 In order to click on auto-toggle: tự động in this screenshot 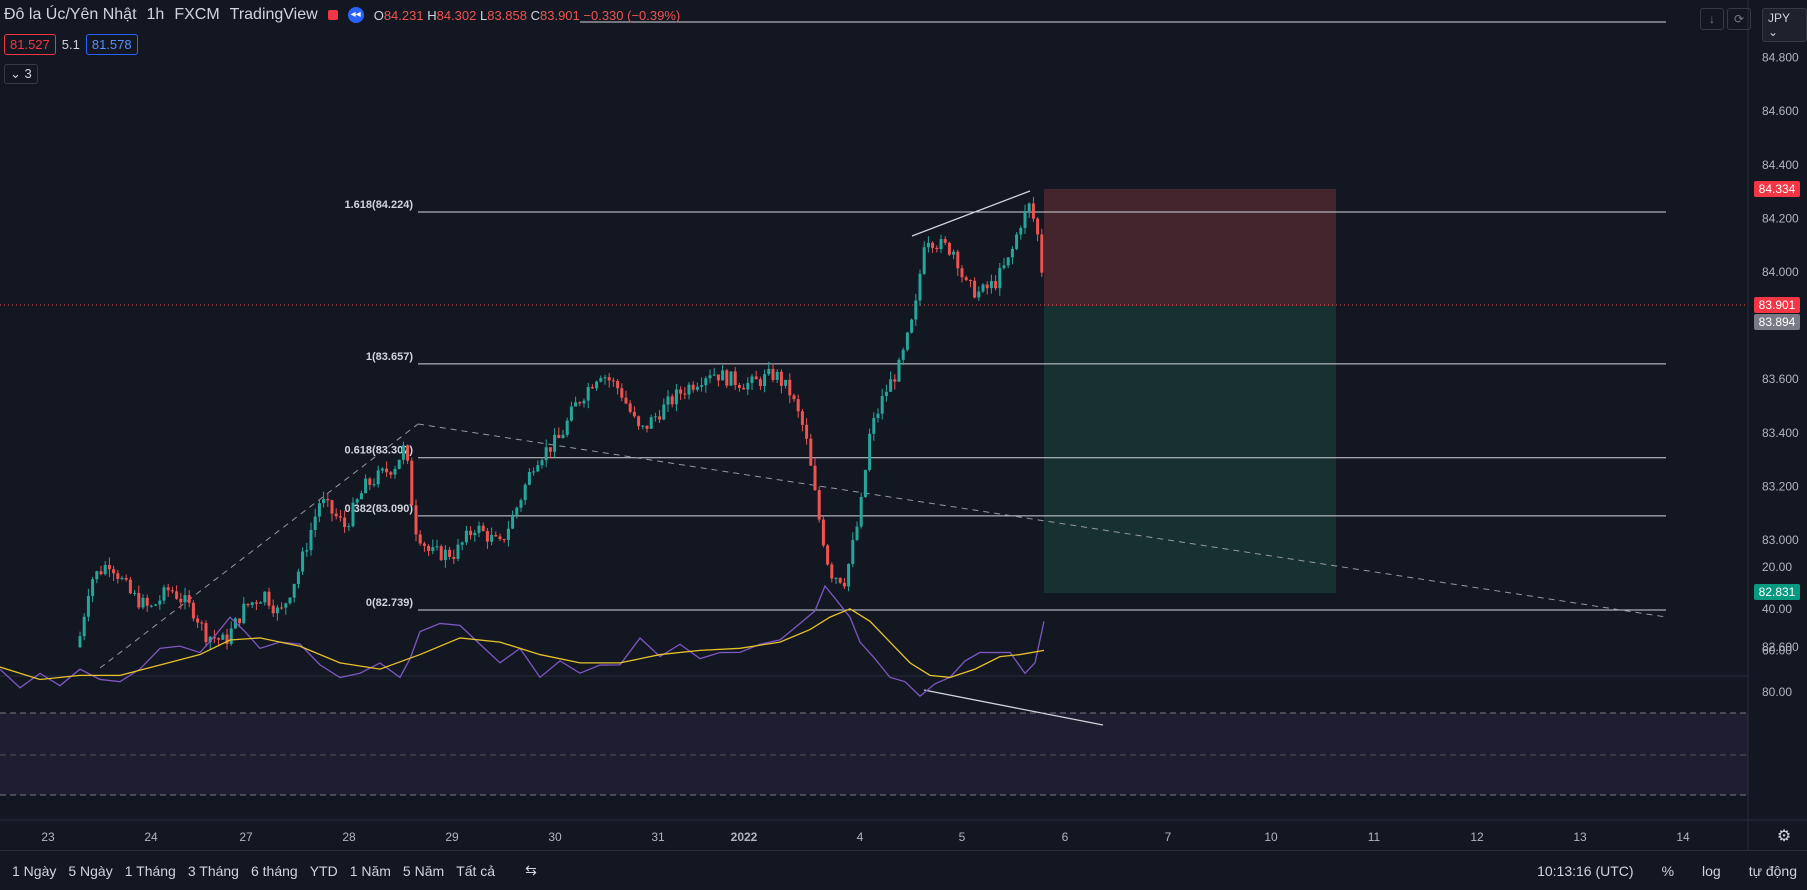, I will do `click(1772, 870)`.